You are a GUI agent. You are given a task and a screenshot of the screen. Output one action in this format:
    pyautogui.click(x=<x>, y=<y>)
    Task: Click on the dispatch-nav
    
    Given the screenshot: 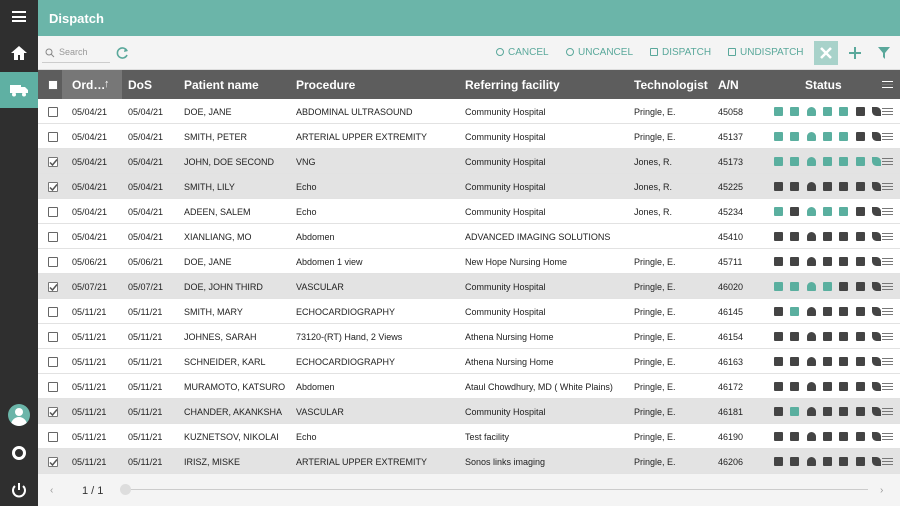 What is the action you would take?
    pyautogui.click(x=19, y=90)
    